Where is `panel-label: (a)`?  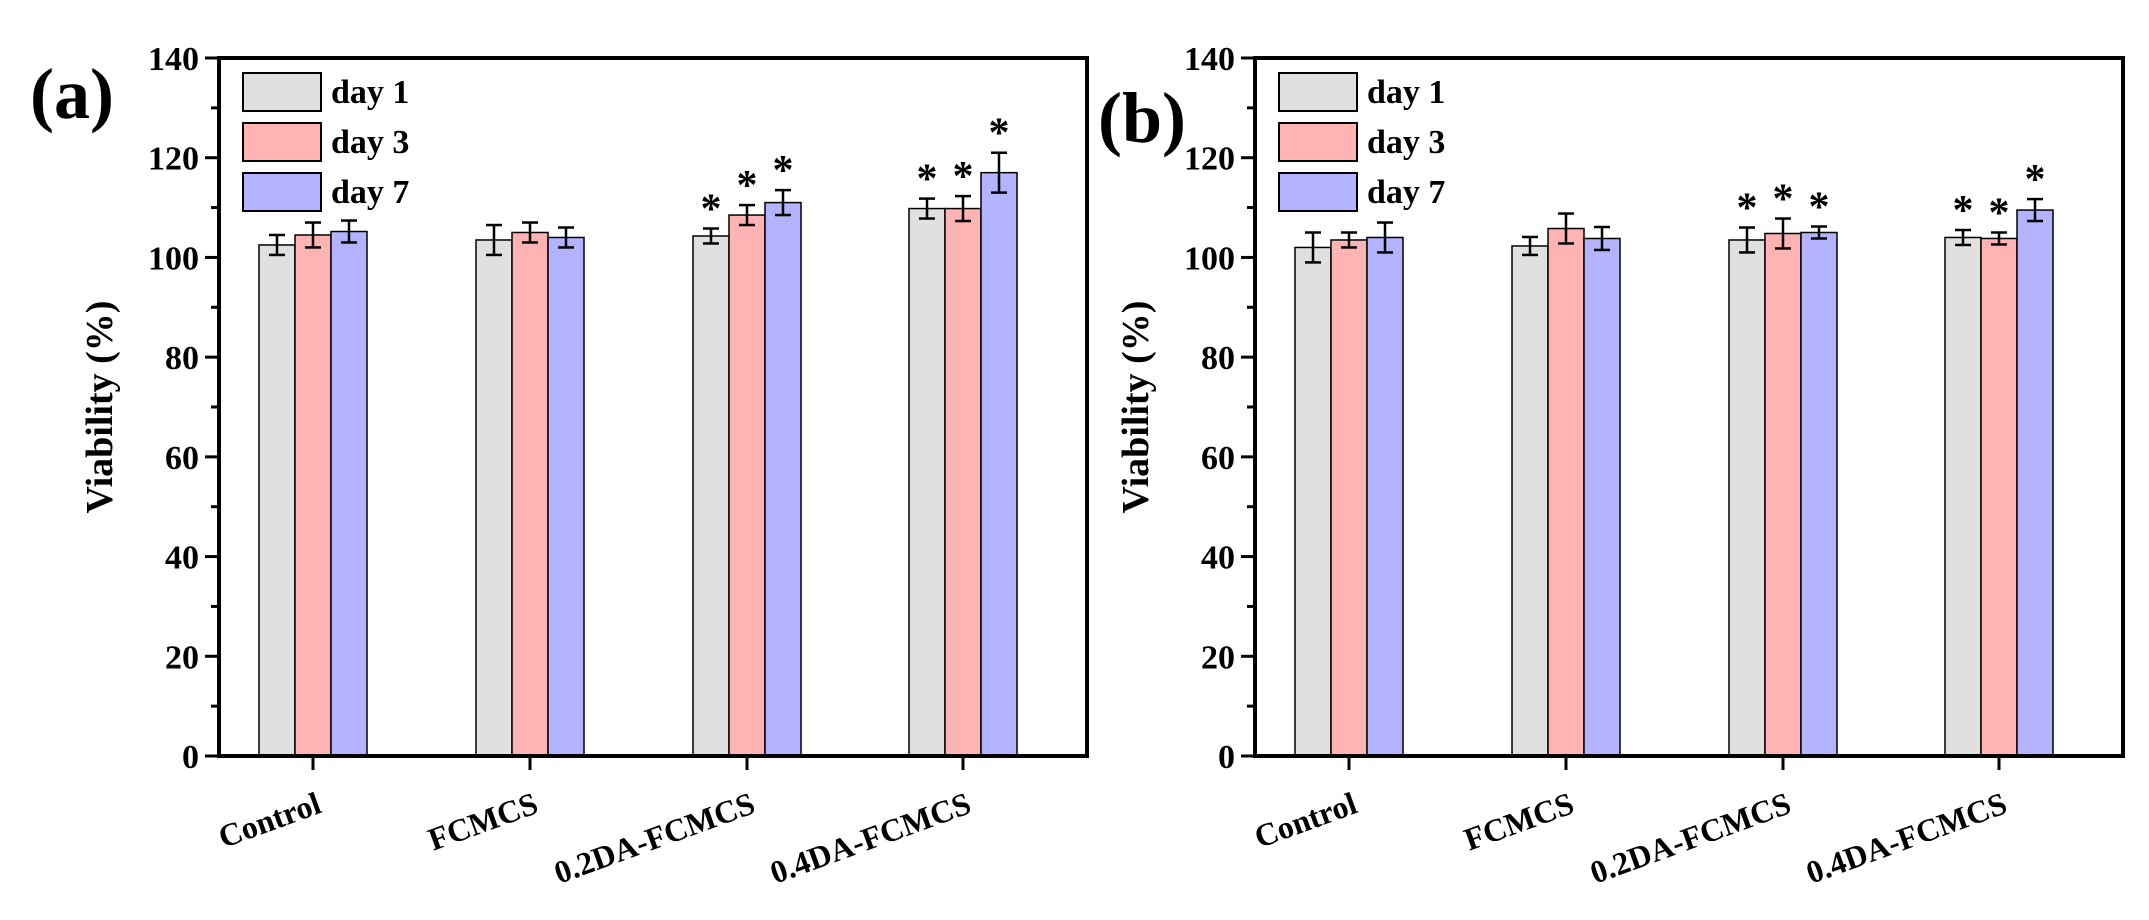 panel-label: (a) is located at coordinates (72, 94).